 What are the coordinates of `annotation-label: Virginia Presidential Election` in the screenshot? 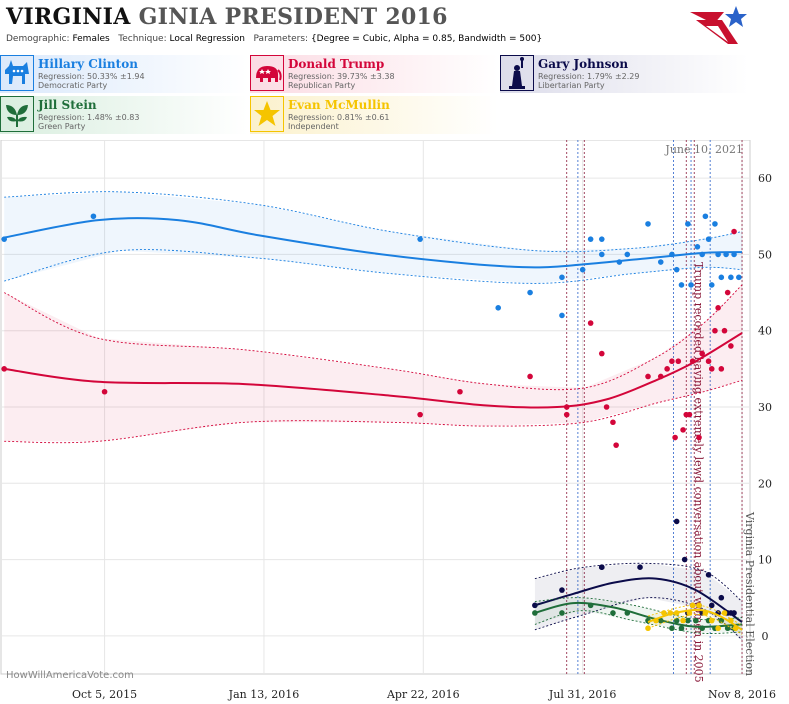 It's located at (749, 593).